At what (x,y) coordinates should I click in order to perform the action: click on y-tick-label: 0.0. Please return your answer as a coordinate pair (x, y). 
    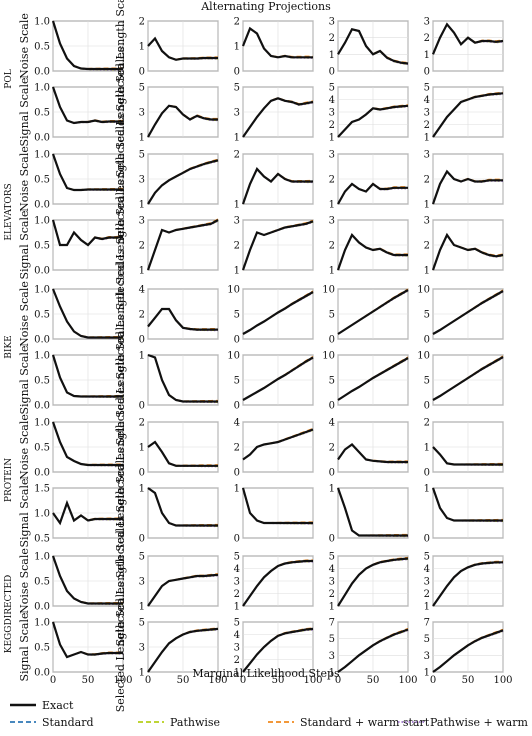
    Looking at the image, I should click on (42, 473).